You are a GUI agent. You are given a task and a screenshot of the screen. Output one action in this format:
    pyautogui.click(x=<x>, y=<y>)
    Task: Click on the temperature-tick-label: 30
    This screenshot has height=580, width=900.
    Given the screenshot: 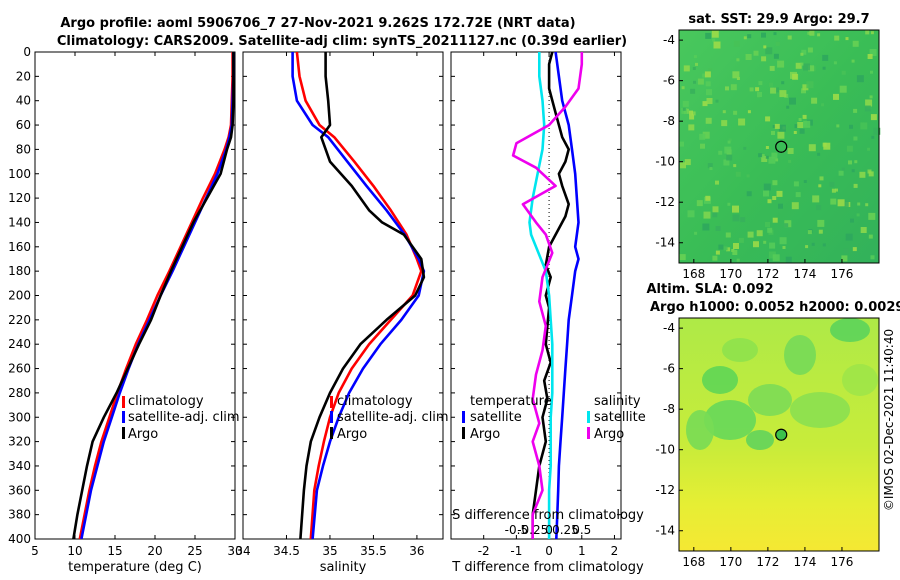 What is the action you would take?
    pyautogui.click(x=234, y=551)
    